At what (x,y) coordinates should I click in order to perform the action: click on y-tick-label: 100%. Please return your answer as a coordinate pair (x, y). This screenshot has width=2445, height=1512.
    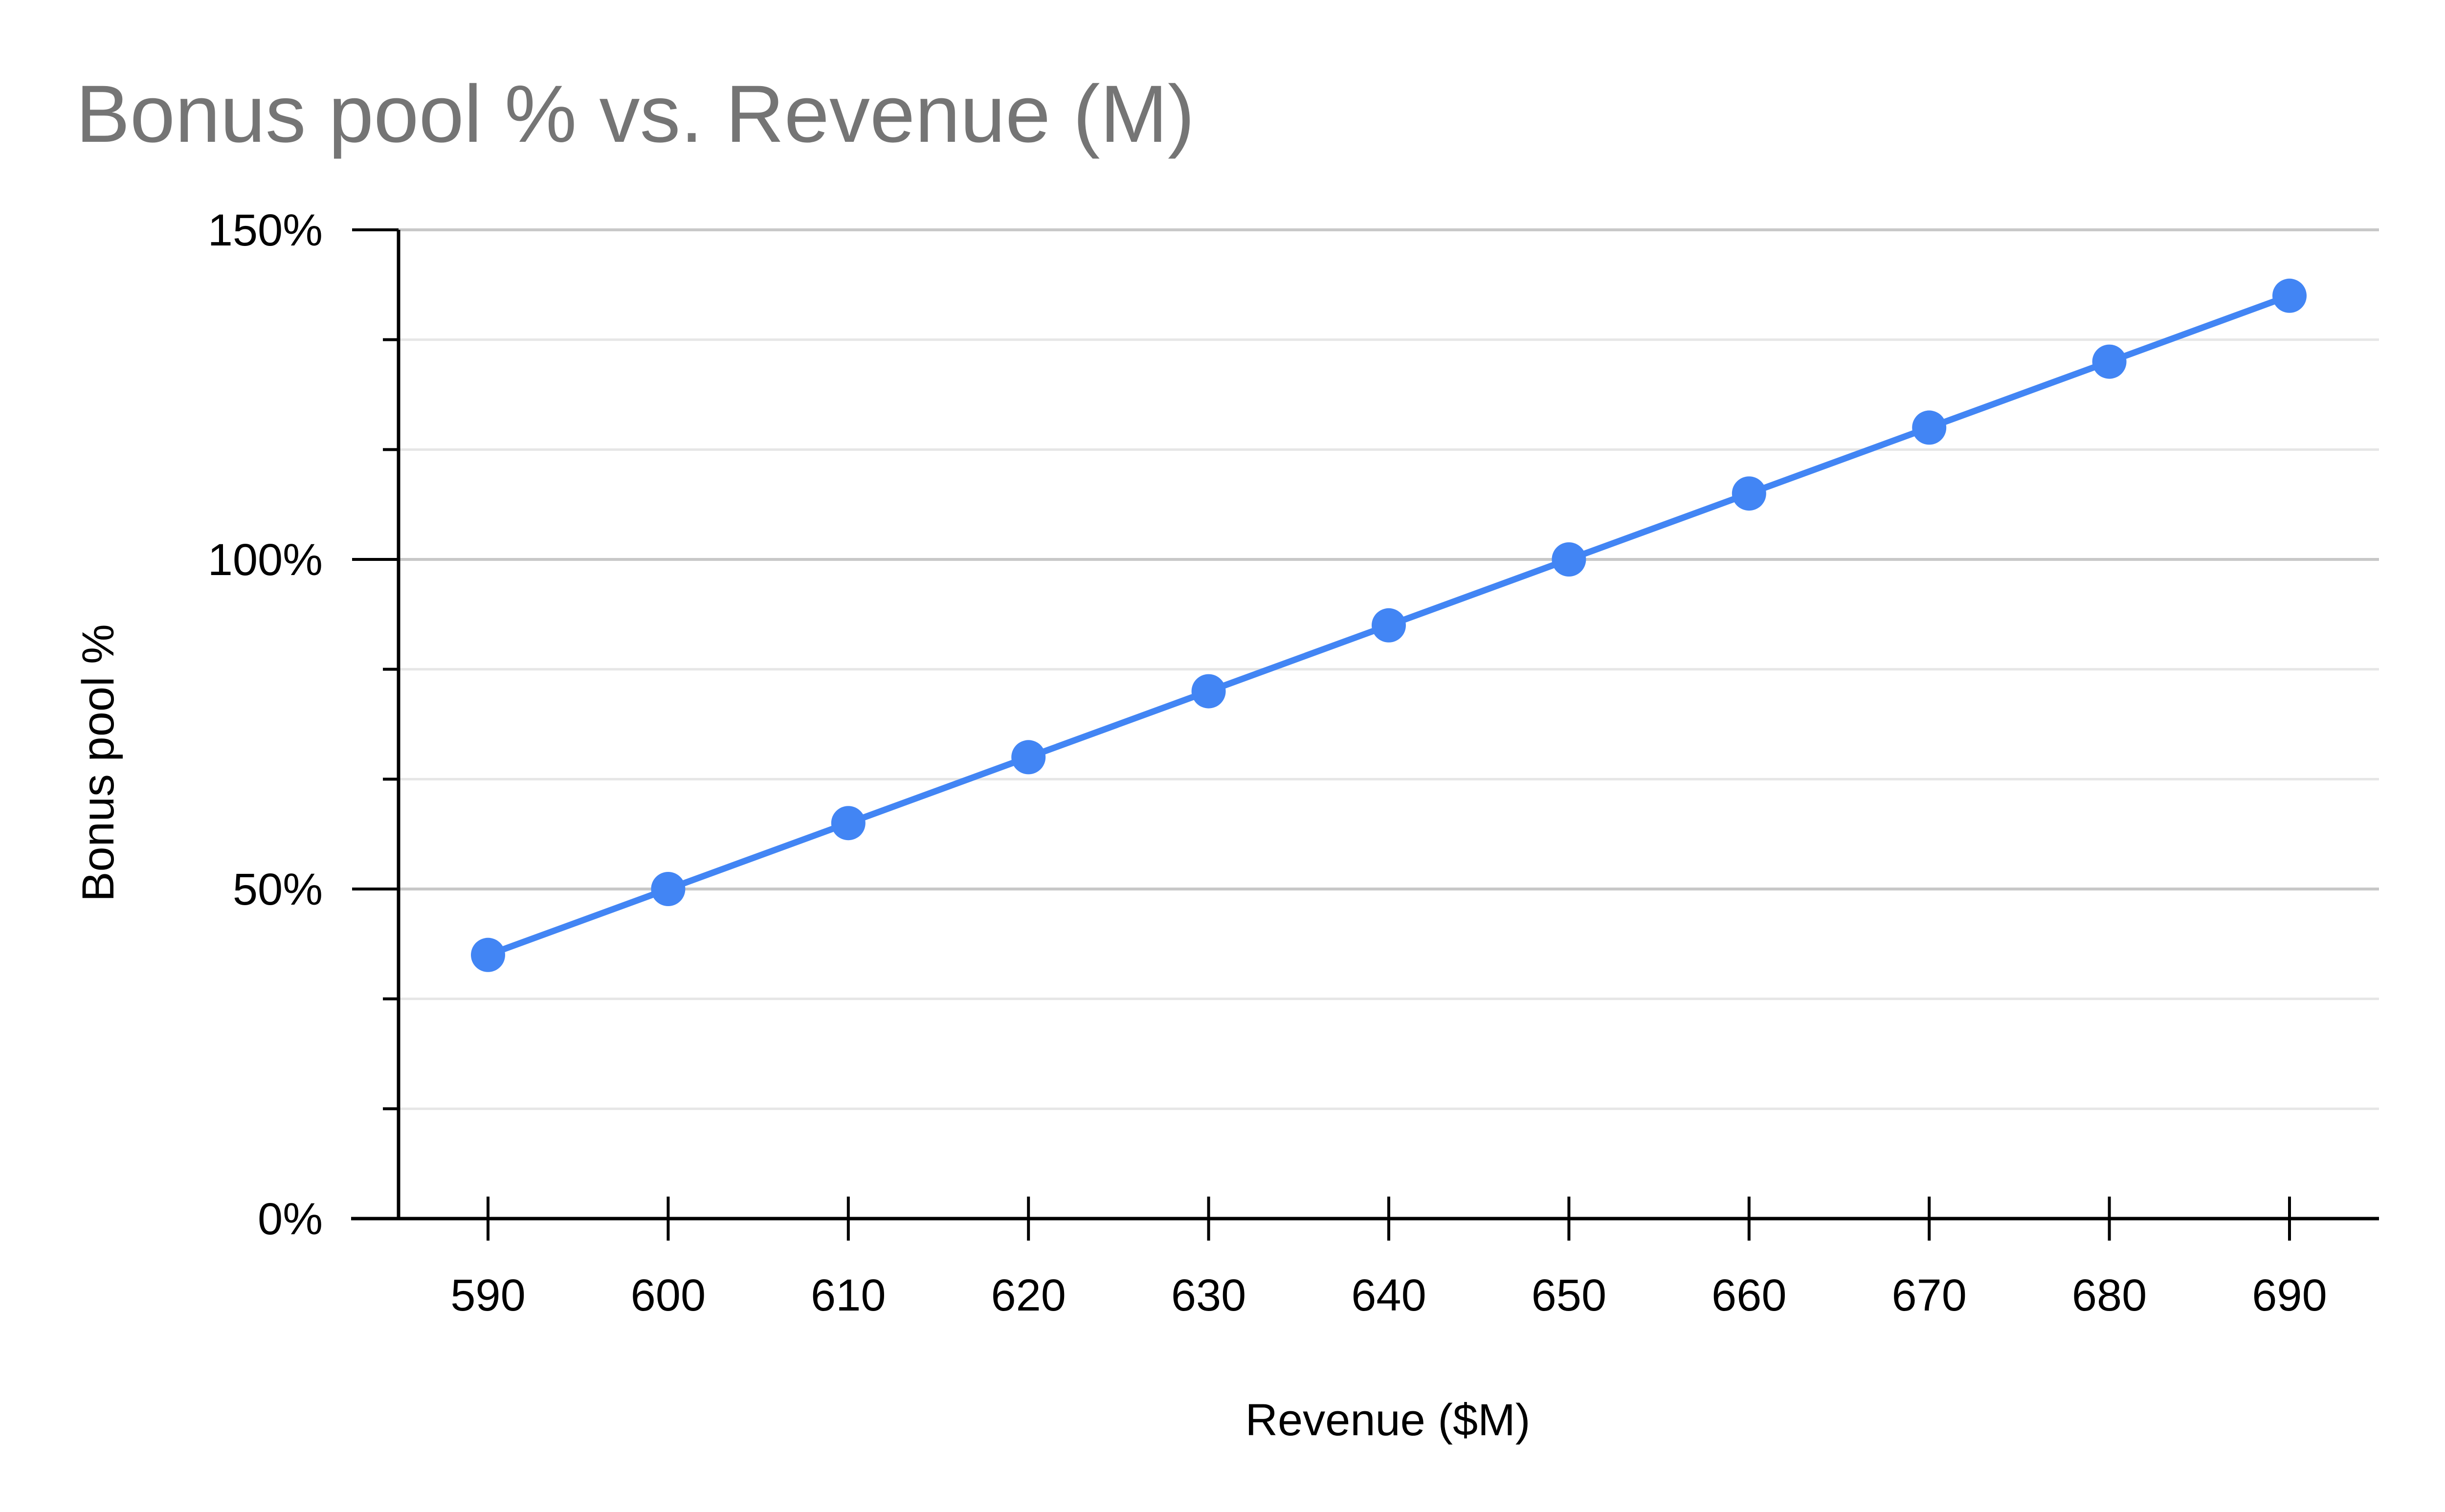
    Looking at the image, I should click on (265, 560).